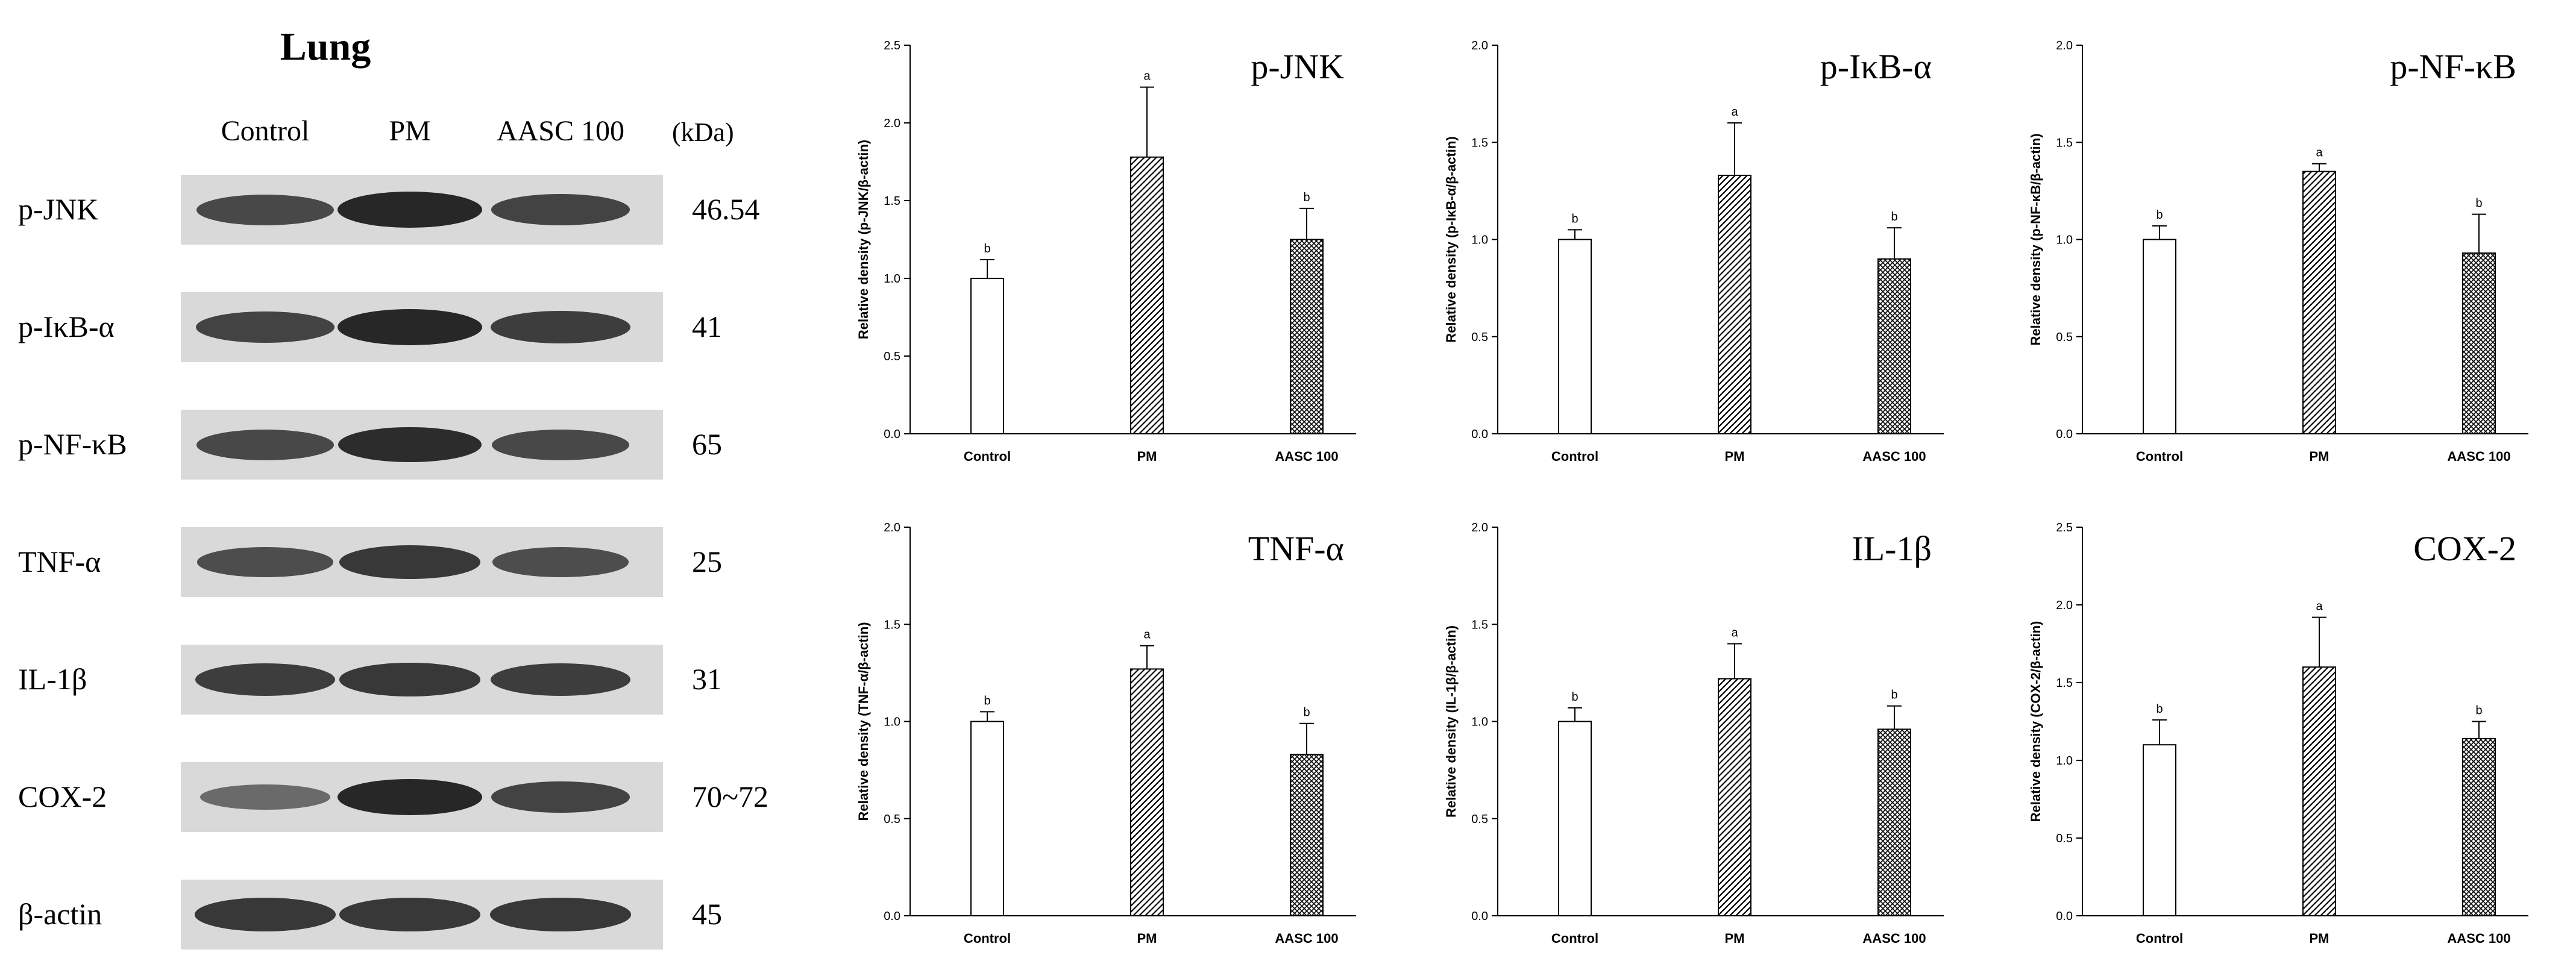  I want to click on blot-kda-value: 31, so click(707, 679).